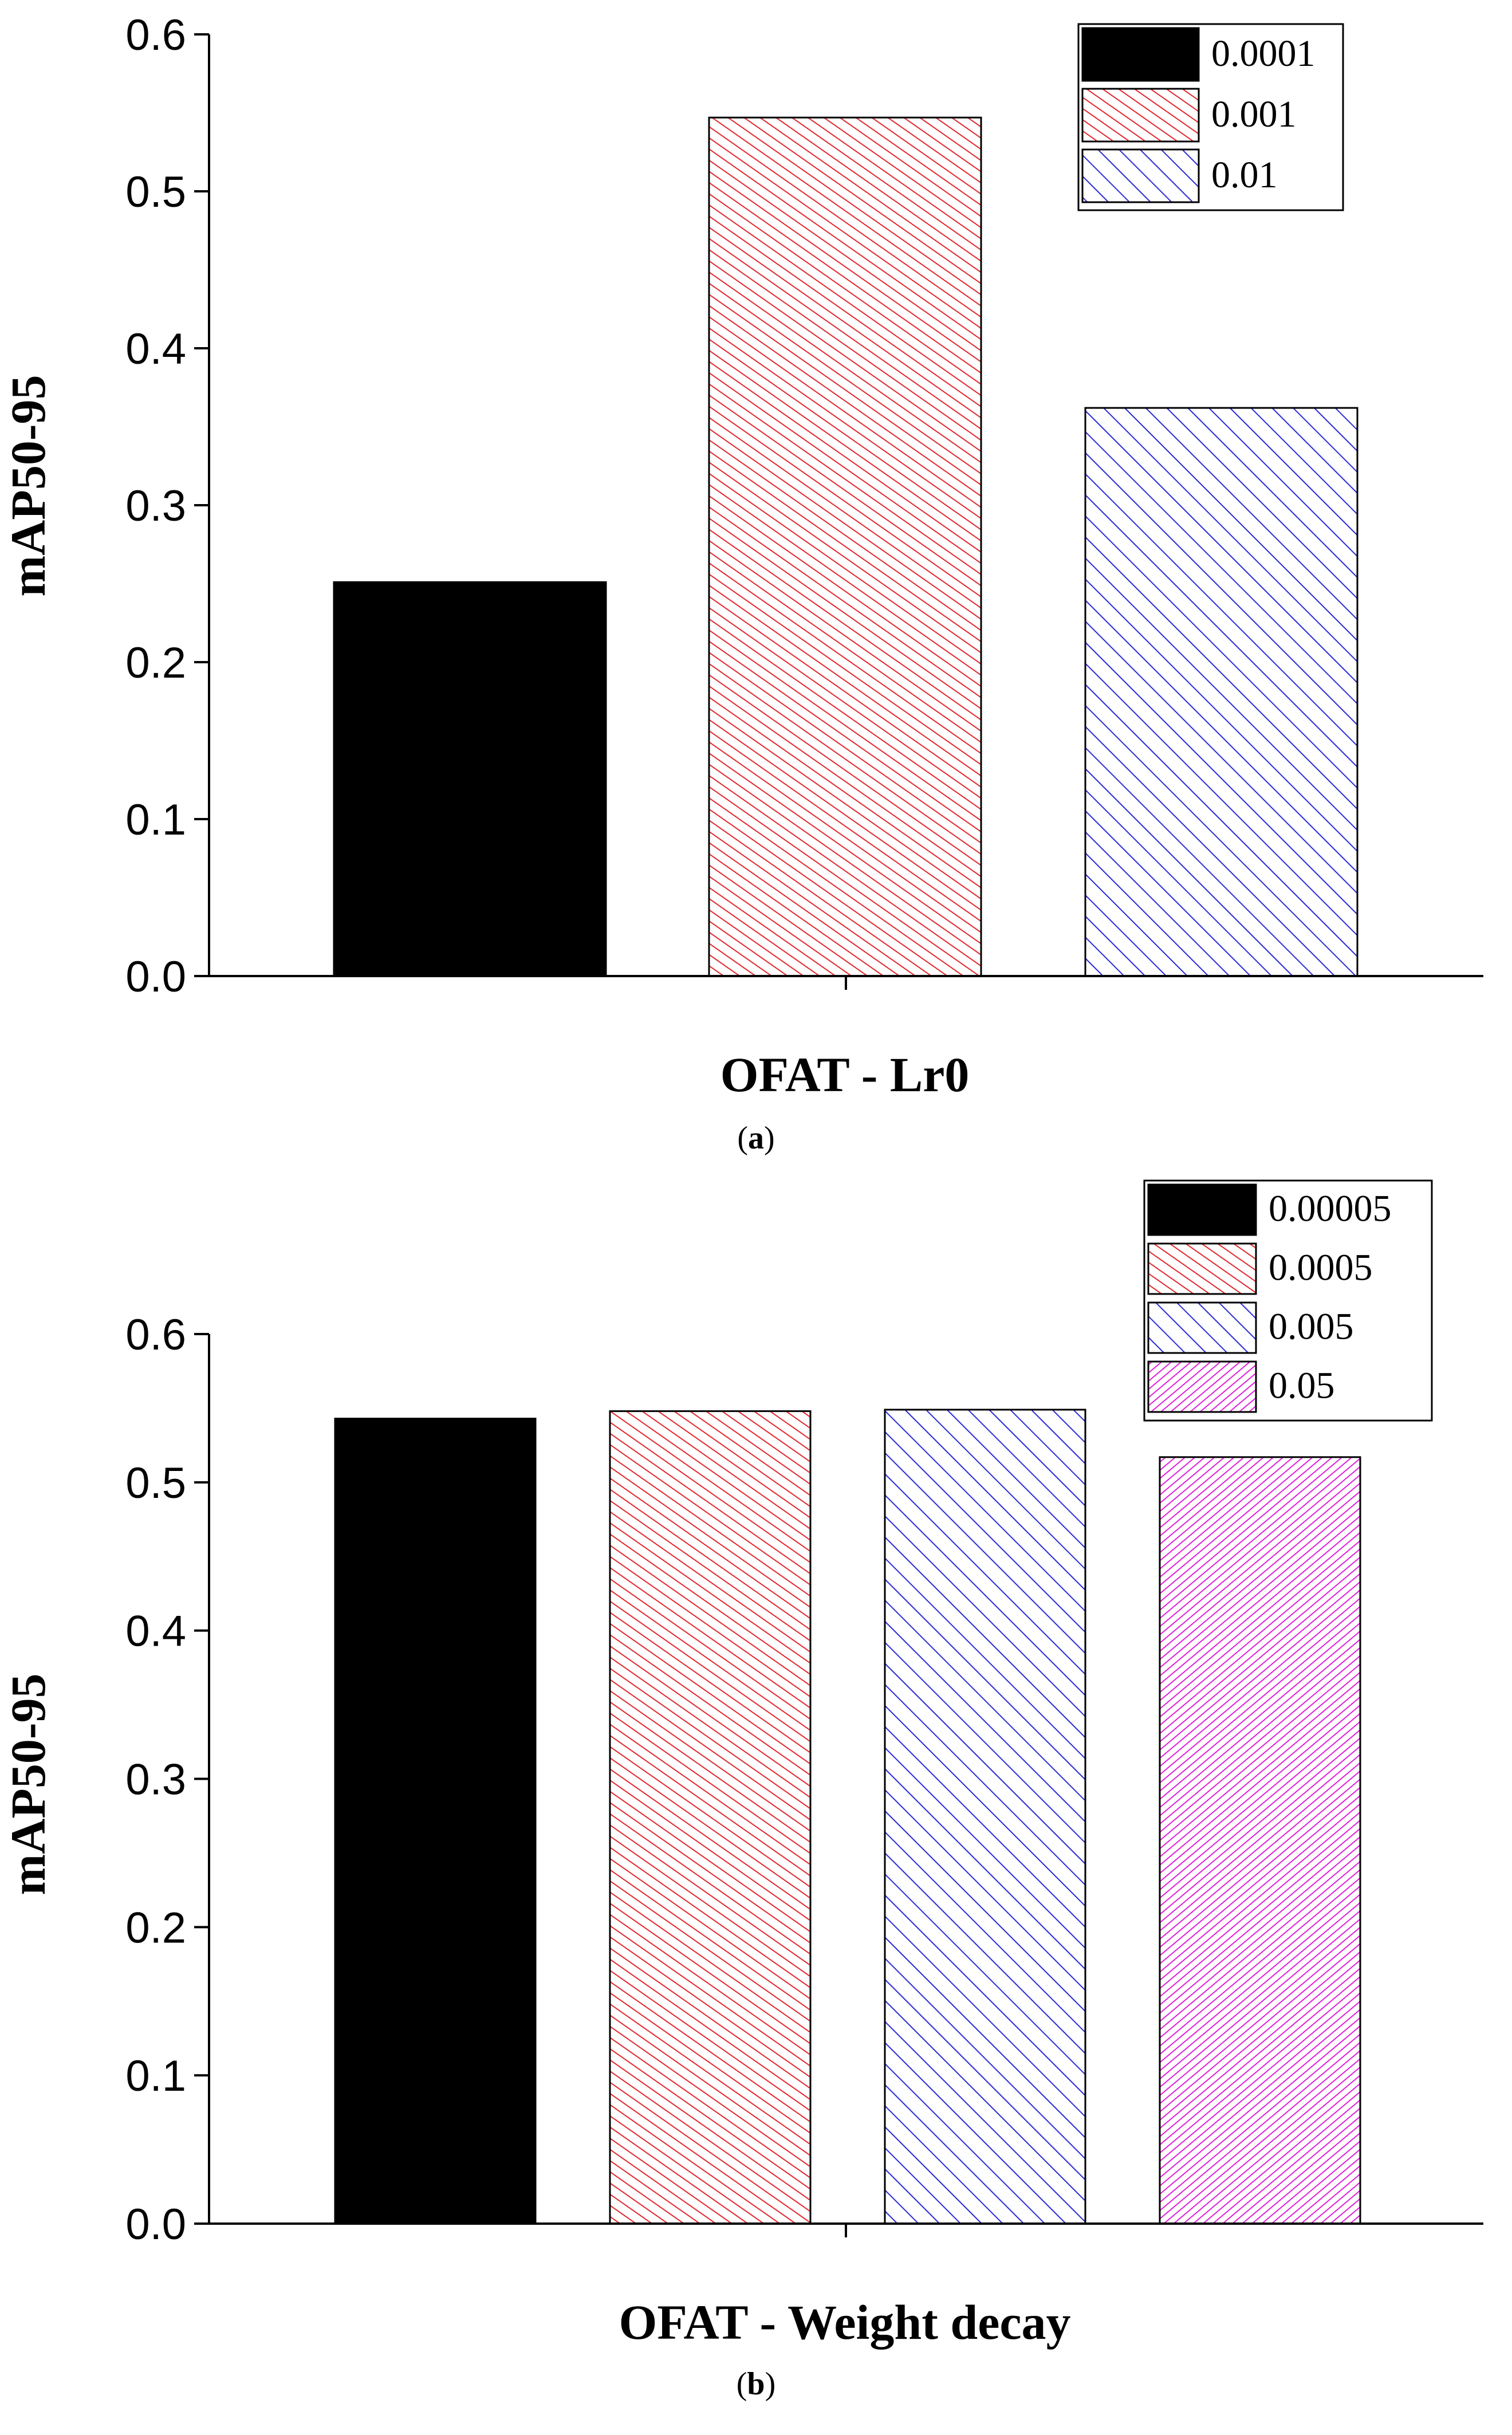 This screenshot has height=2435, width=1512. I want to click on x-axis-title: OFAT - Weight decay, so click(845, 2322).